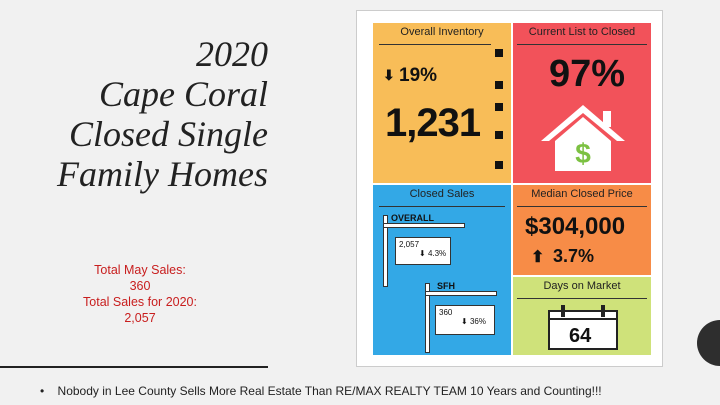 This screenshot has width=720, height=405. What do you see at coordinates (168, 134) in the screenshot?
I see `title-line-closed: Closed Single` at bounding box center [168, 134].